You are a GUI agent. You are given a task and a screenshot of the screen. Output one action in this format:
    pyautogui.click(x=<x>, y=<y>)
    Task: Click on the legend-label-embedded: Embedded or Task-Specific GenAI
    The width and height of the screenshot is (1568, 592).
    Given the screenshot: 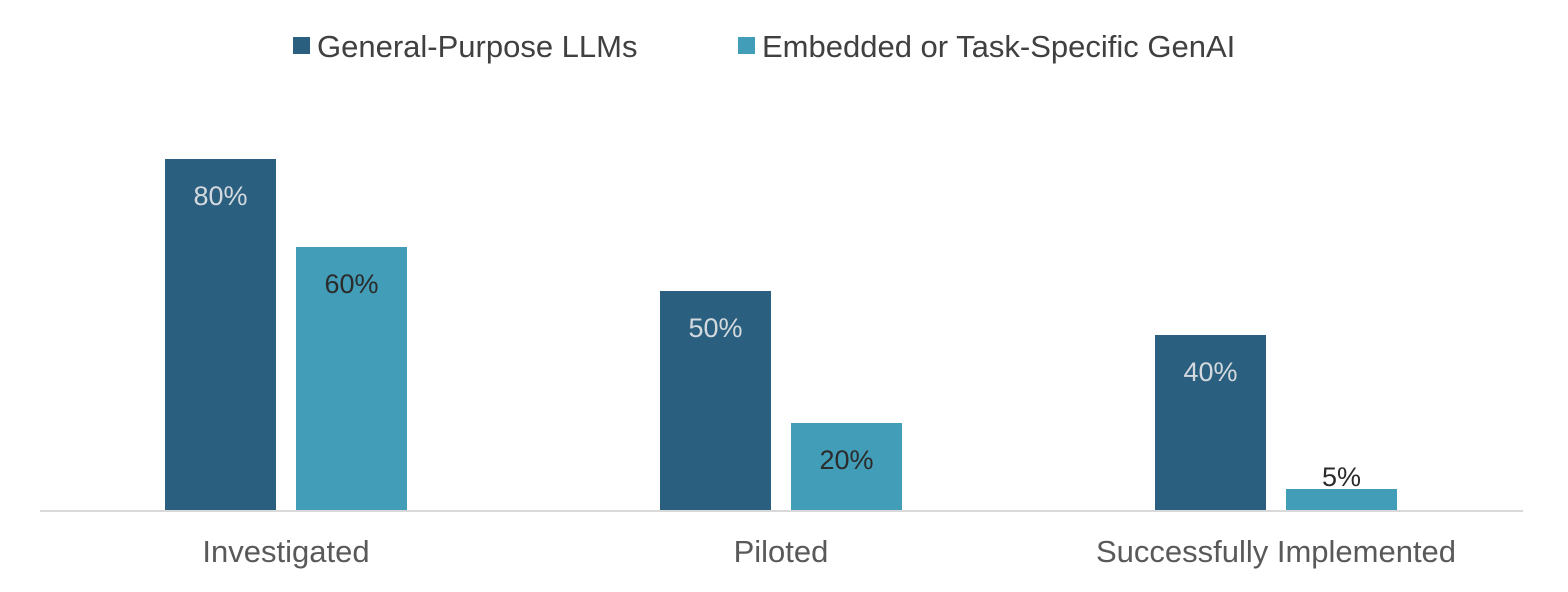 What is the action you would take?
    pyautogui.click(x=998, y=46)
    